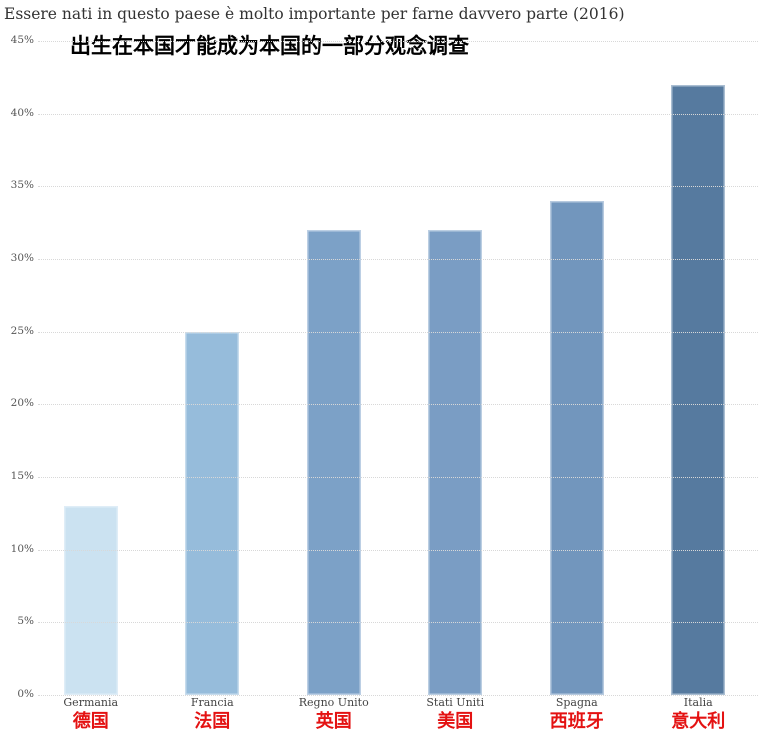 The height and width of the screenshot is (735, 760). I want to click on chart-subtitle-chinese: 出生在本国才能成为本国的一部分观念调查, so click(269, 46).